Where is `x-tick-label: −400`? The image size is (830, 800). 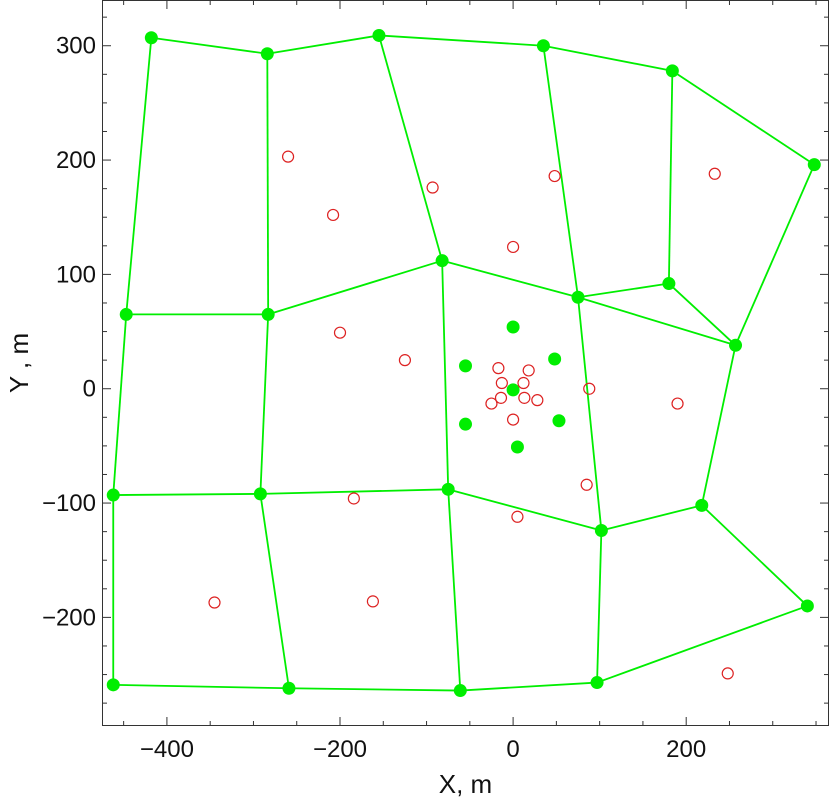
x-tick-label: −400 is located at coordinates (167, 749).